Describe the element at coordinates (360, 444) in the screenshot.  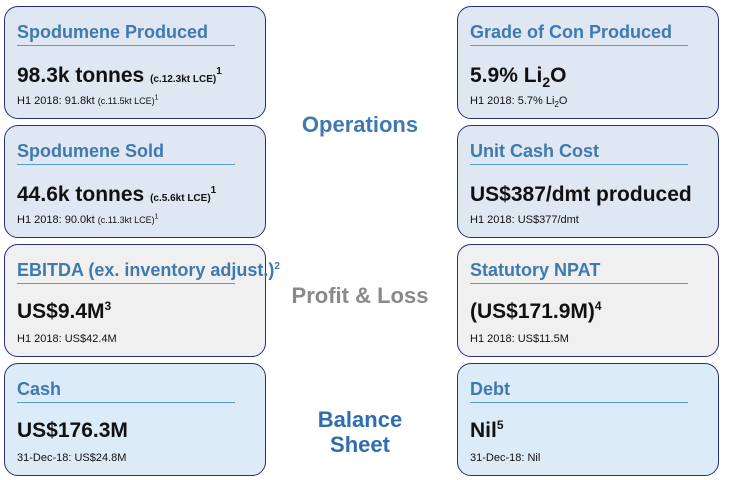
I see `section-line: Sheet` at that location.